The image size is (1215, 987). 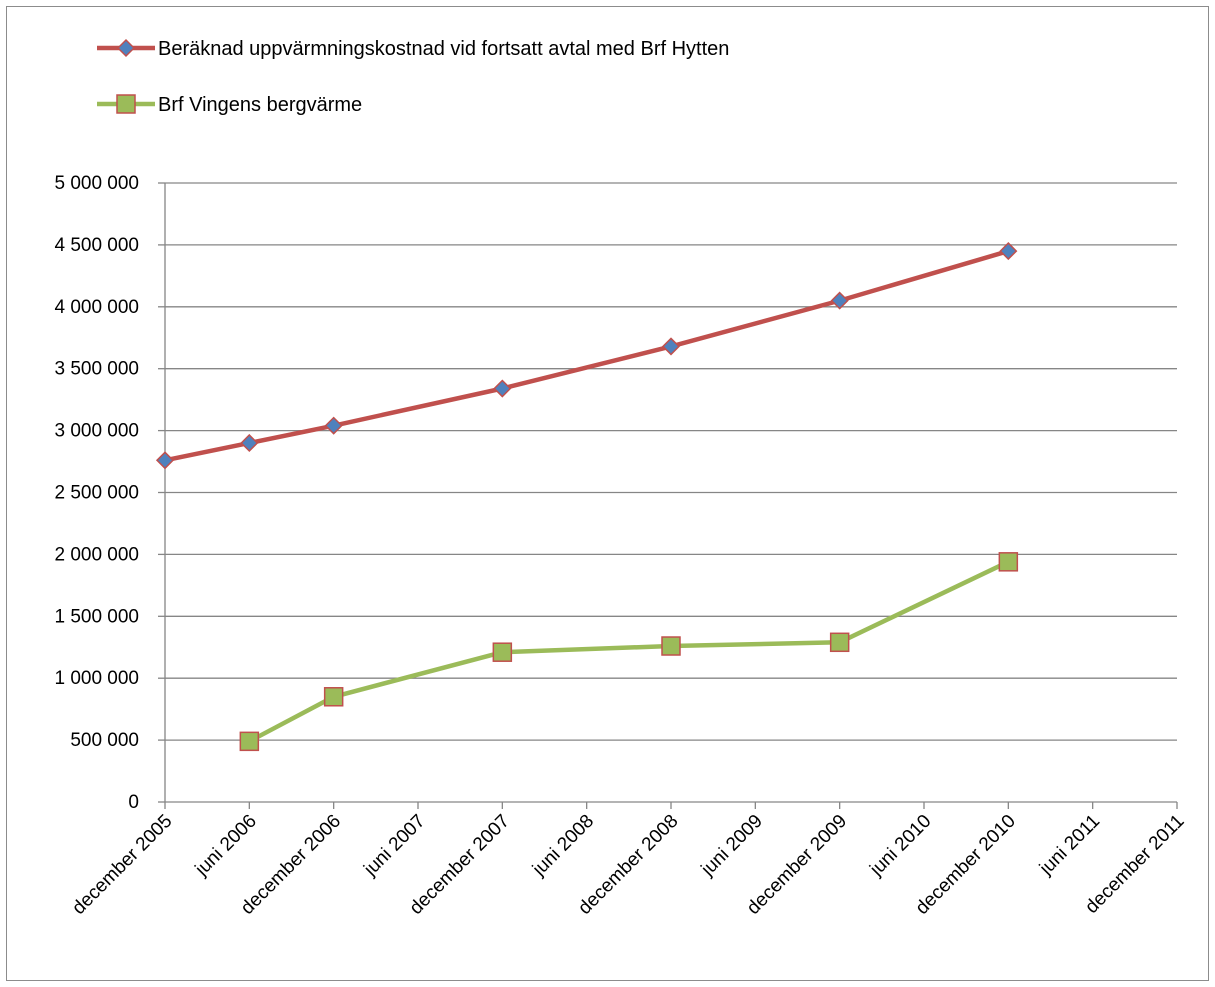 I want to click on x-tick-label: juni 2006, so click(x=226, y=846).